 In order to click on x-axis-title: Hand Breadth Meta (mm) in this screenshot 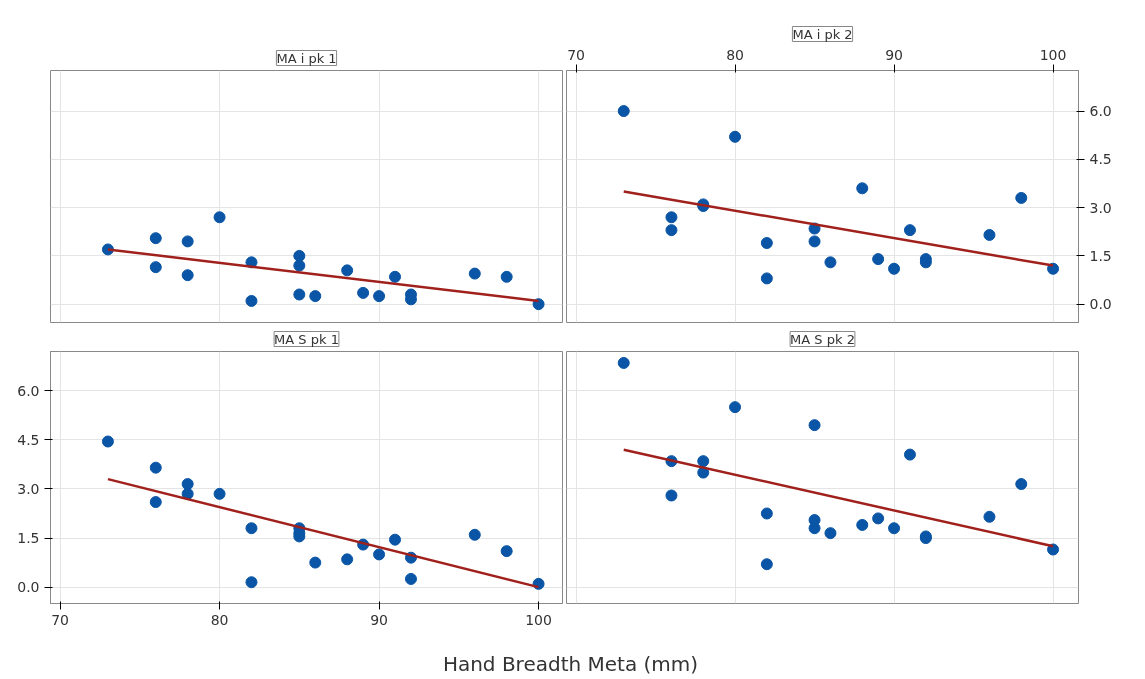, I will do `click(570, 663)`.